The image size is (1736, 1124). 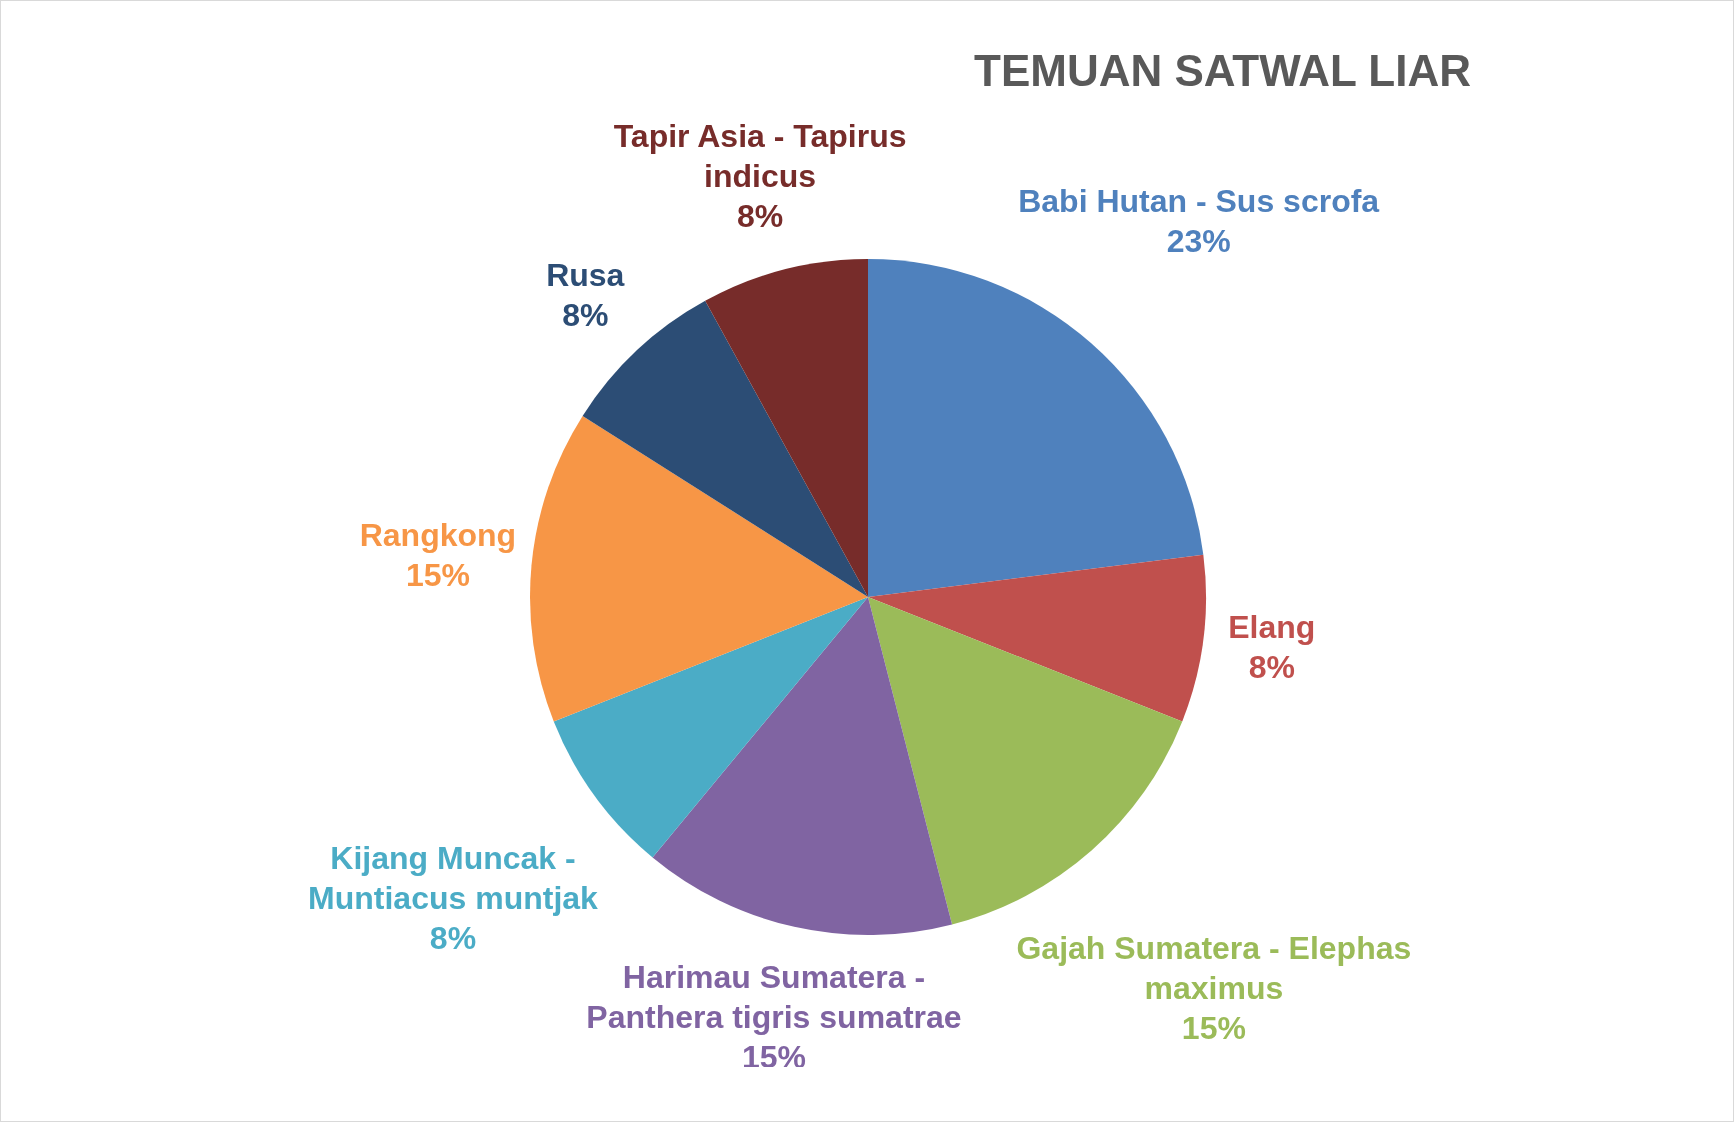 What do you see at coordinates (760, 155) in the screenshot?
I see `slice-label: Tapir Asia - Tapirus indicus` at bounding box center [760, 155].